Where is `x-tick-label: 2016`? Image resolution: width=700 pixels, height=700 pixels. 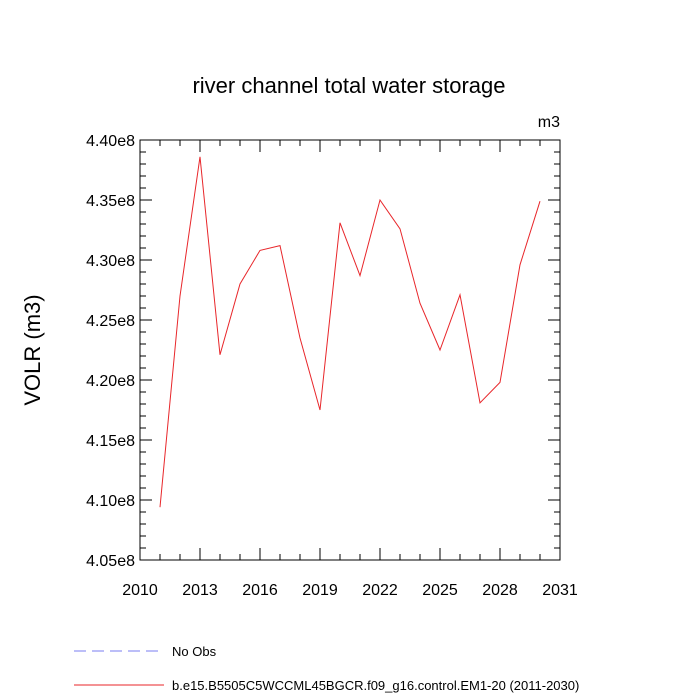 x-tick-label: 2016 is located at coordinates (260, 590).